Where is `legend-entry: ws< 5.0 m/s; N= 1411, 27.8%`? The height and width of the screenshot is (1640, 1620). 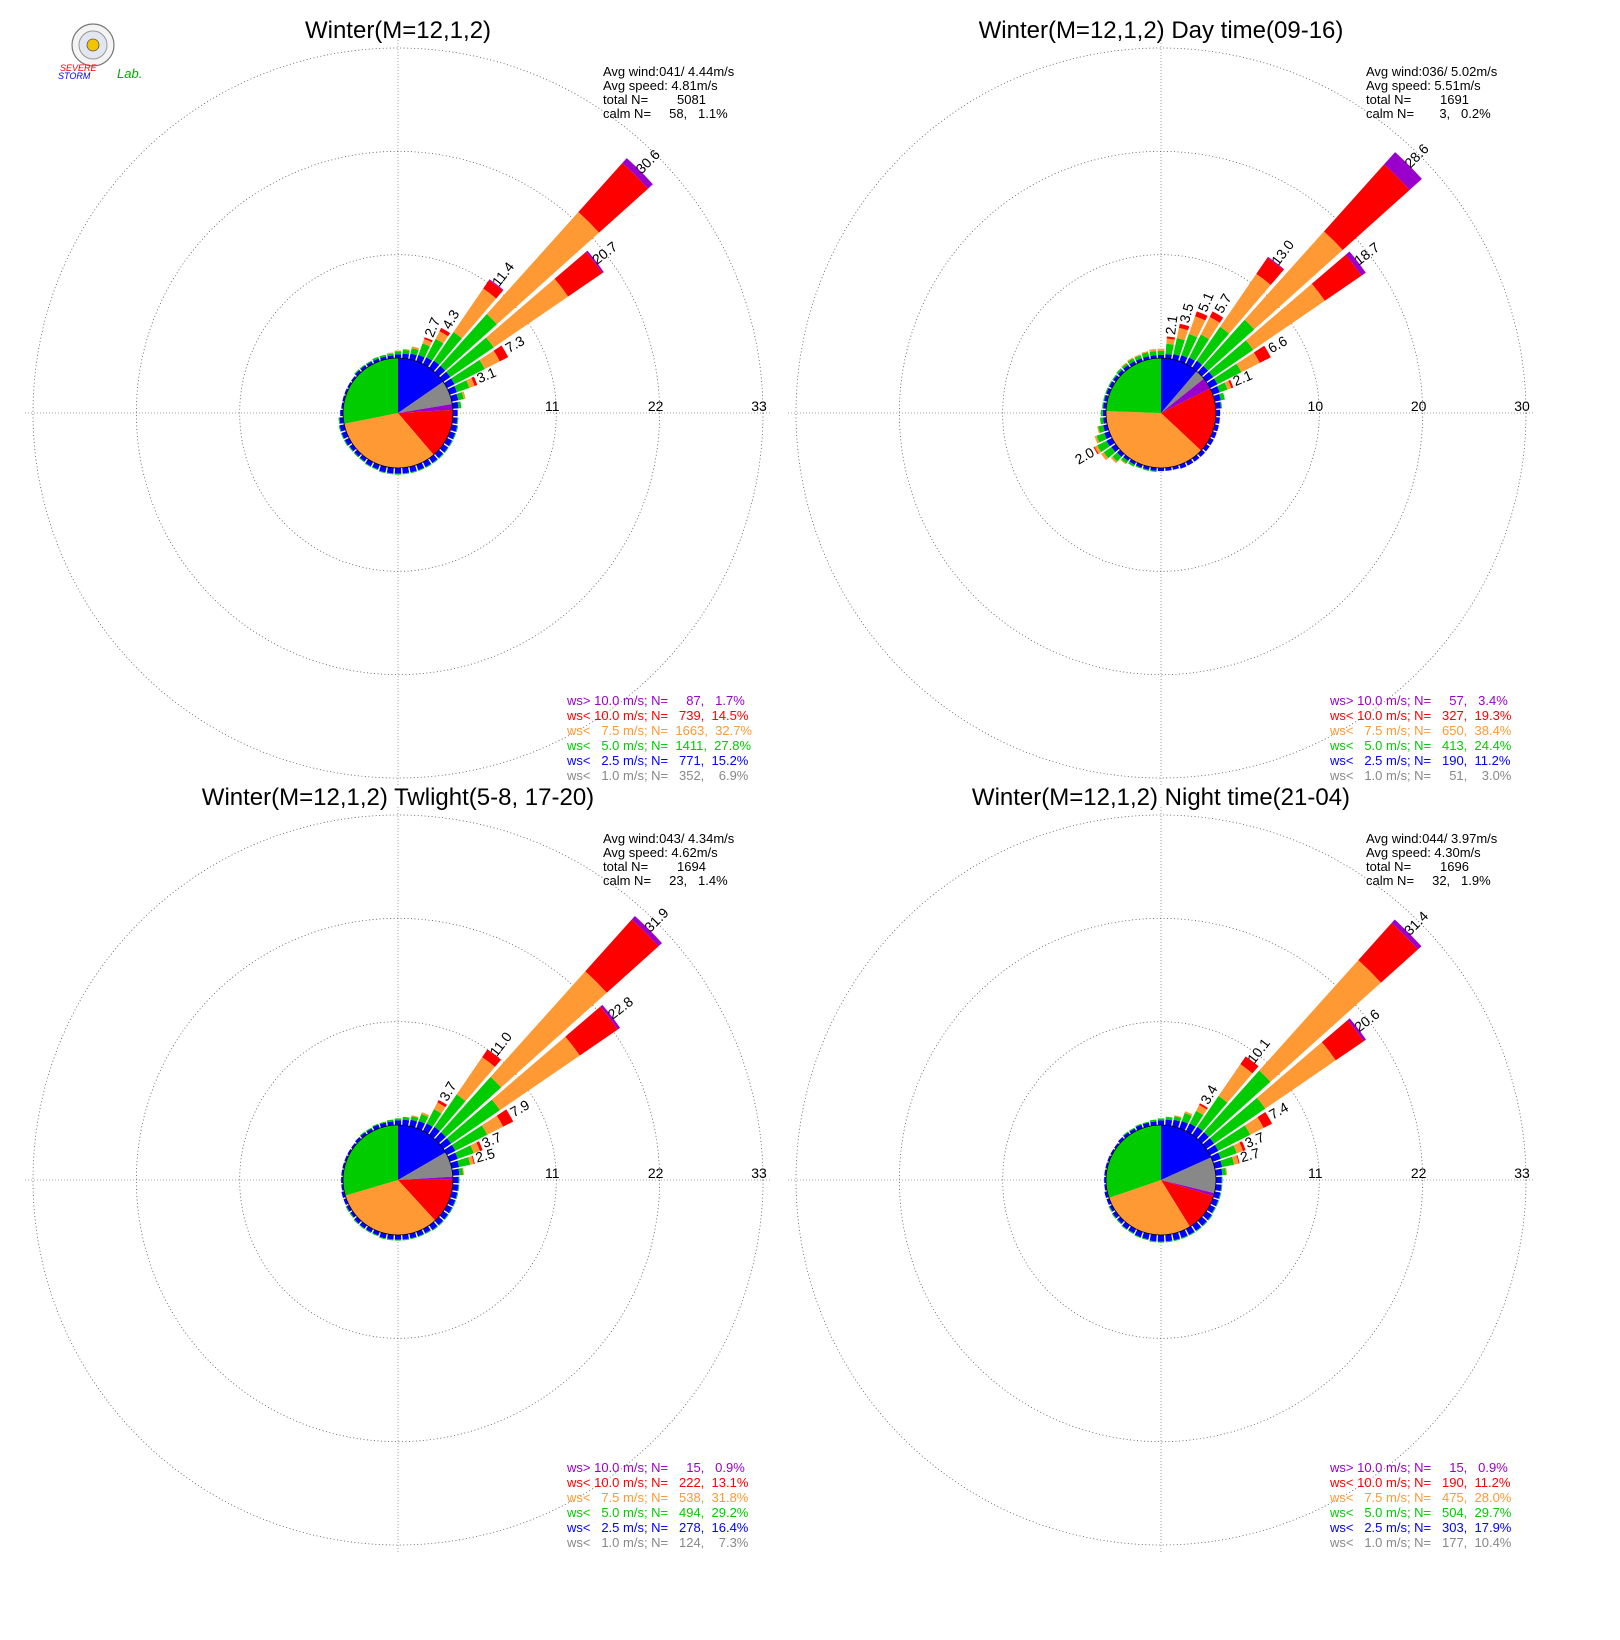
legend-entry: ws< 5.0 m/s; N= 1411, 27.8% is located at coordinates (658, 745).